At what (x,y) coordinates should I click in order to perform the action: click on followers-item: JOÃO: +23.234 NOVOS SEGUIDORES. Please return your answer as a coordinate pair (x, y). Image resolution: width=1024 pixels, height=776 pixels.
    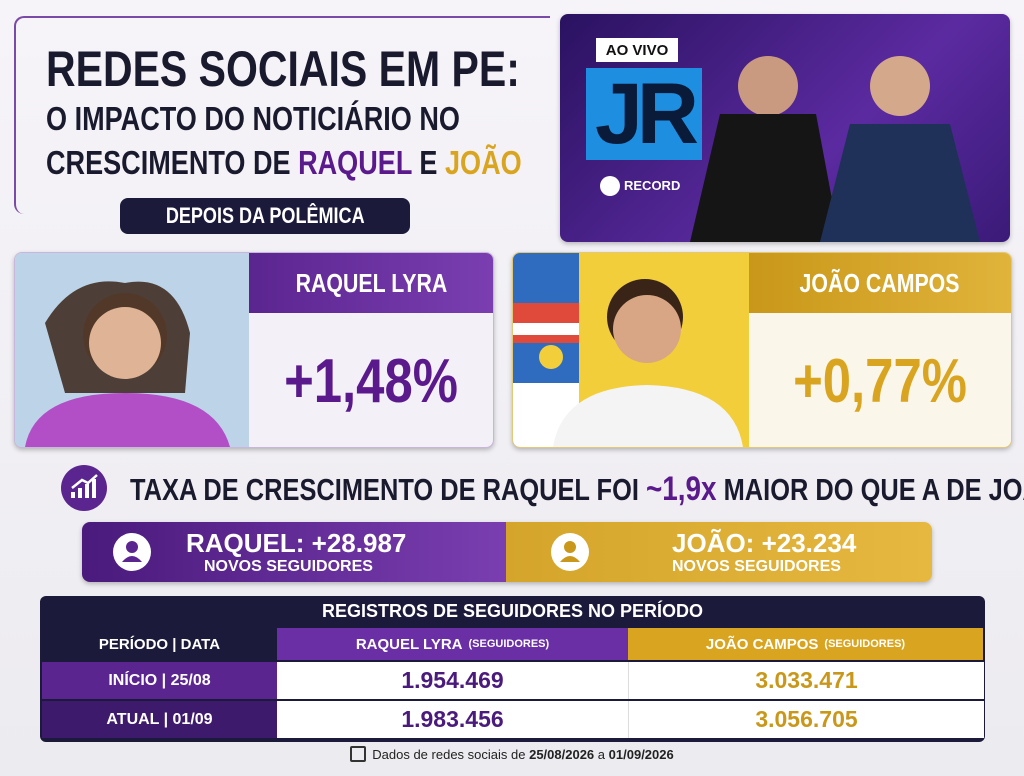
    Looking at the image, I should click on (719, 552).